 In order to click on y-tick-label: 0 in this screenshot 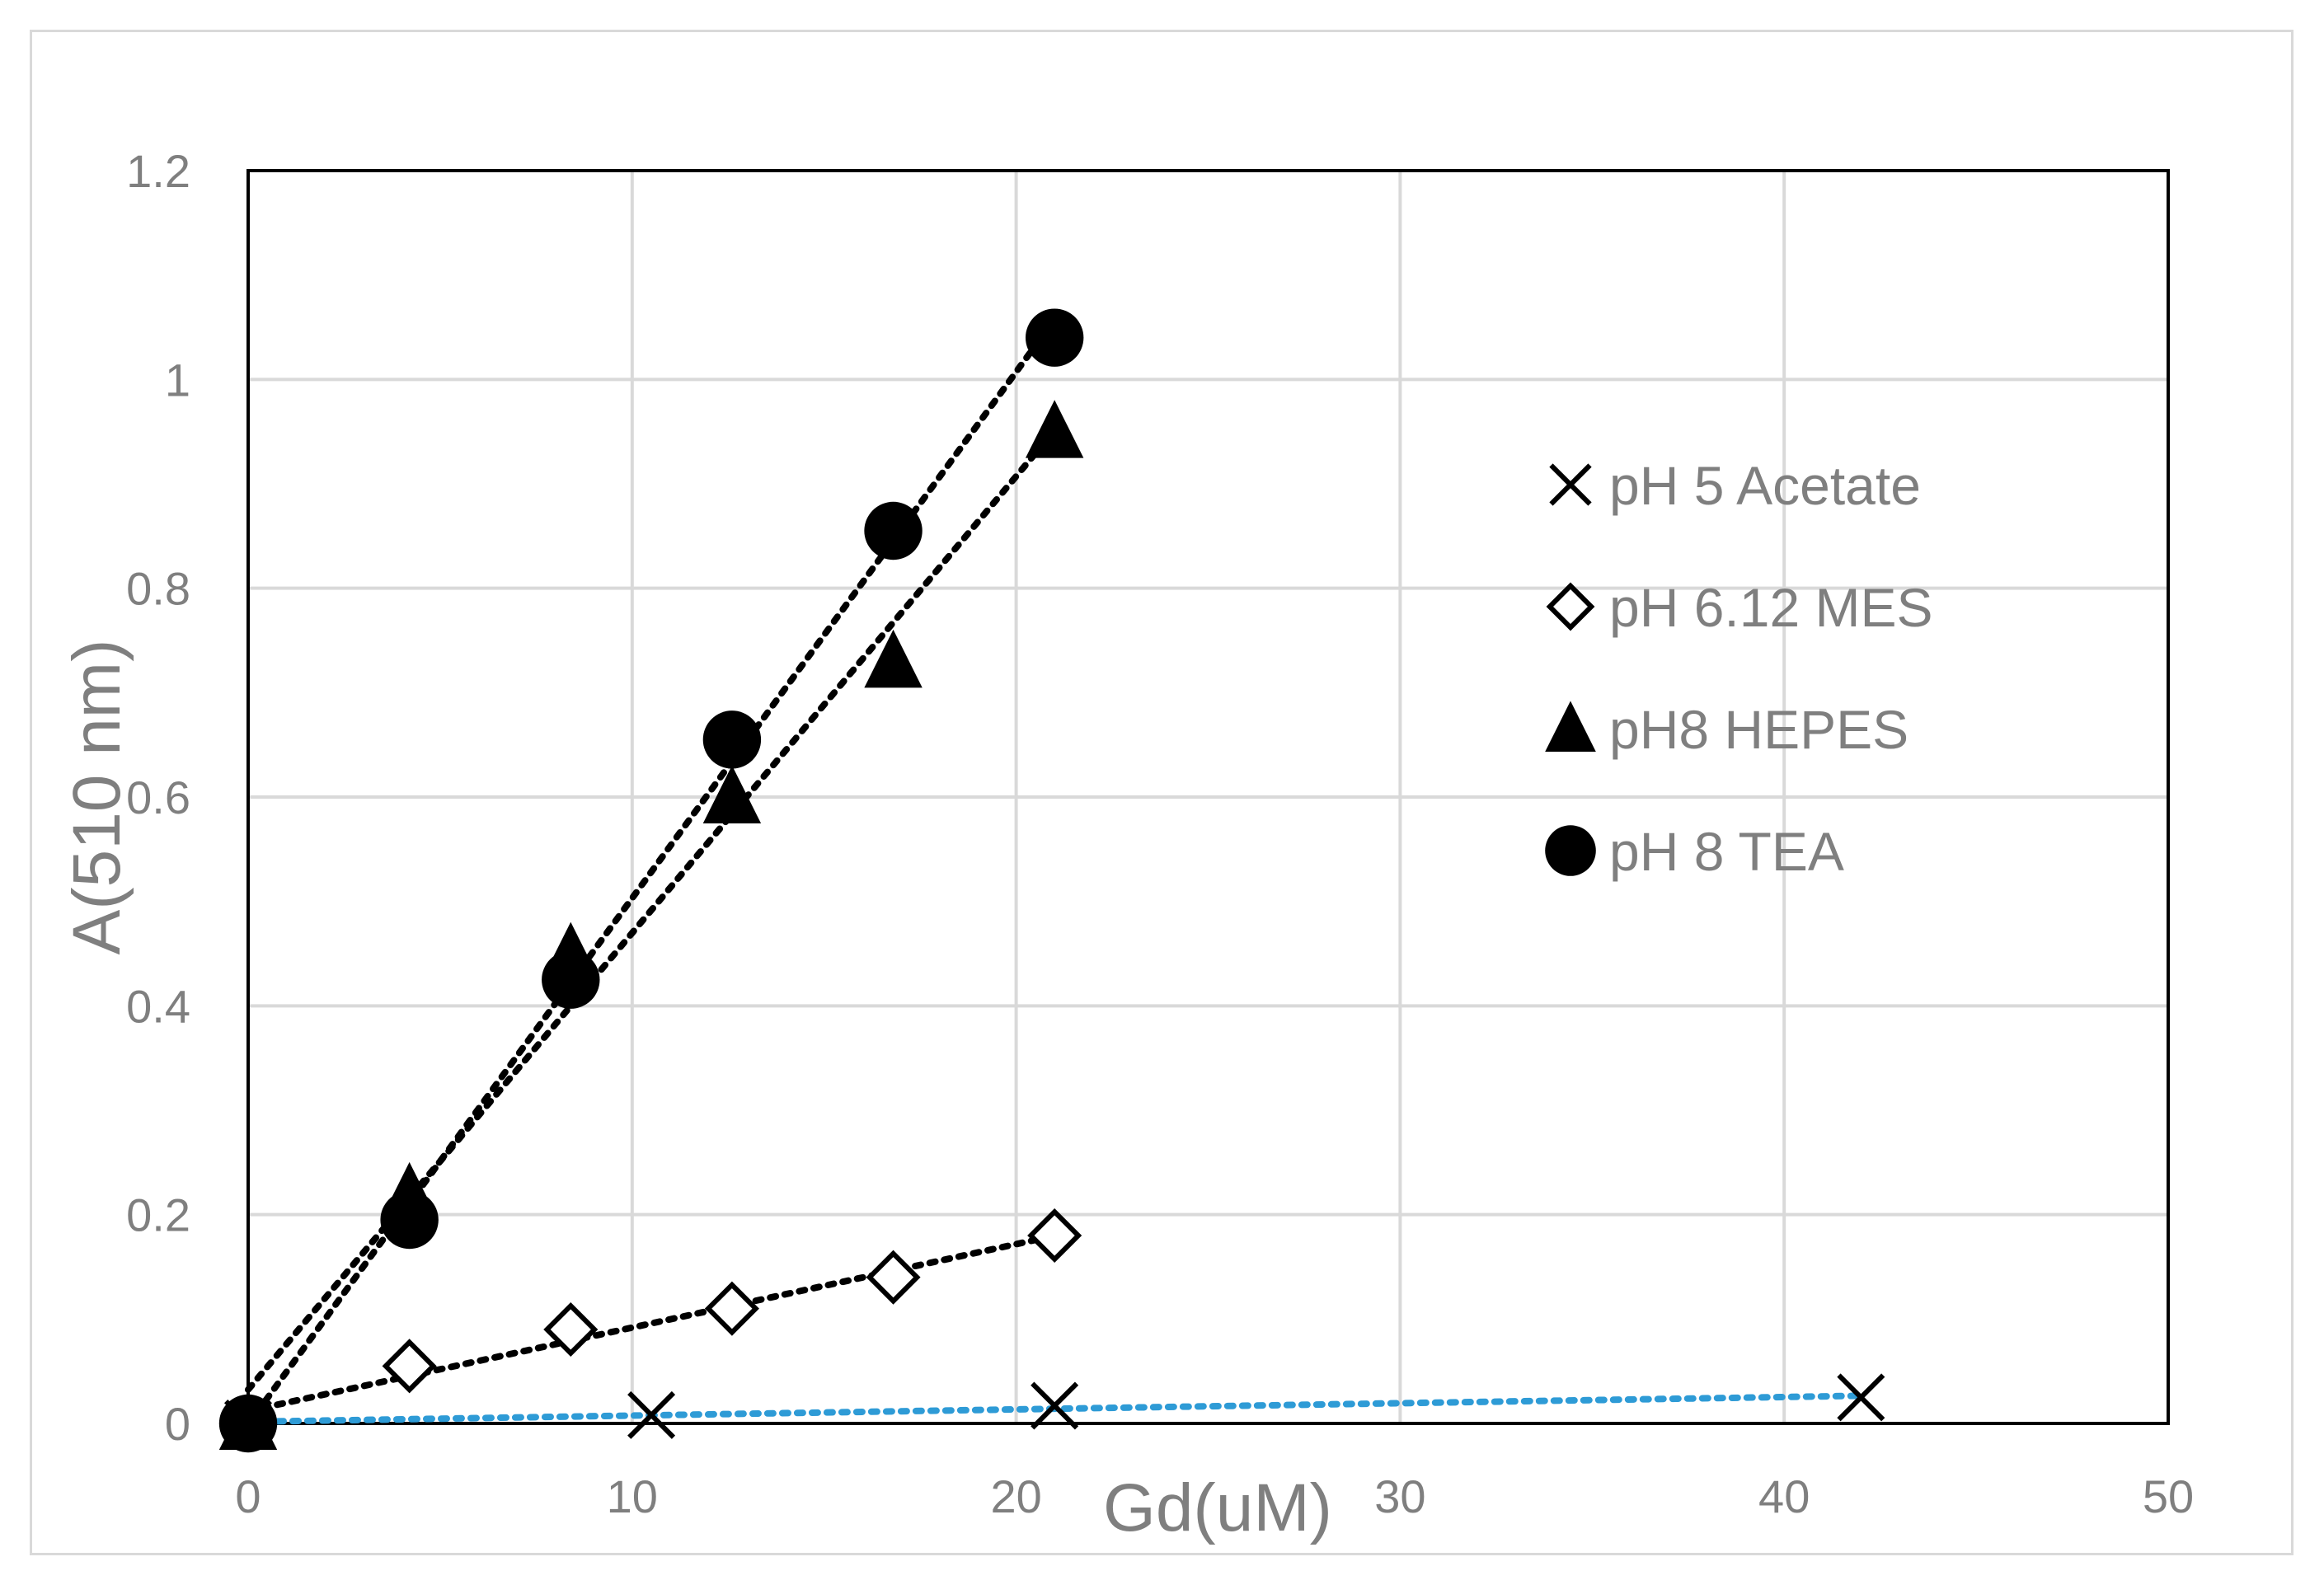, I will do `click(177, 1424)`.